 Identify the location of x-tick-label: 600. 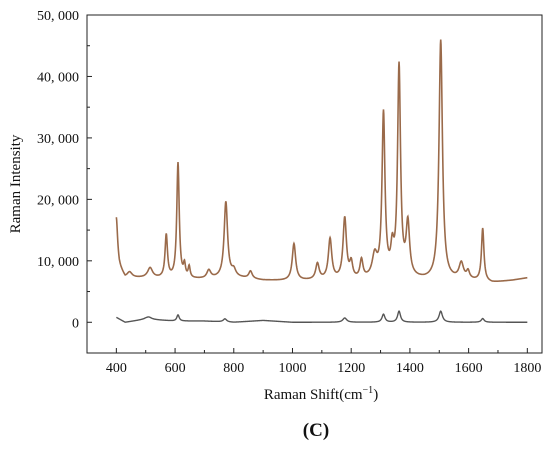
(175, 368).